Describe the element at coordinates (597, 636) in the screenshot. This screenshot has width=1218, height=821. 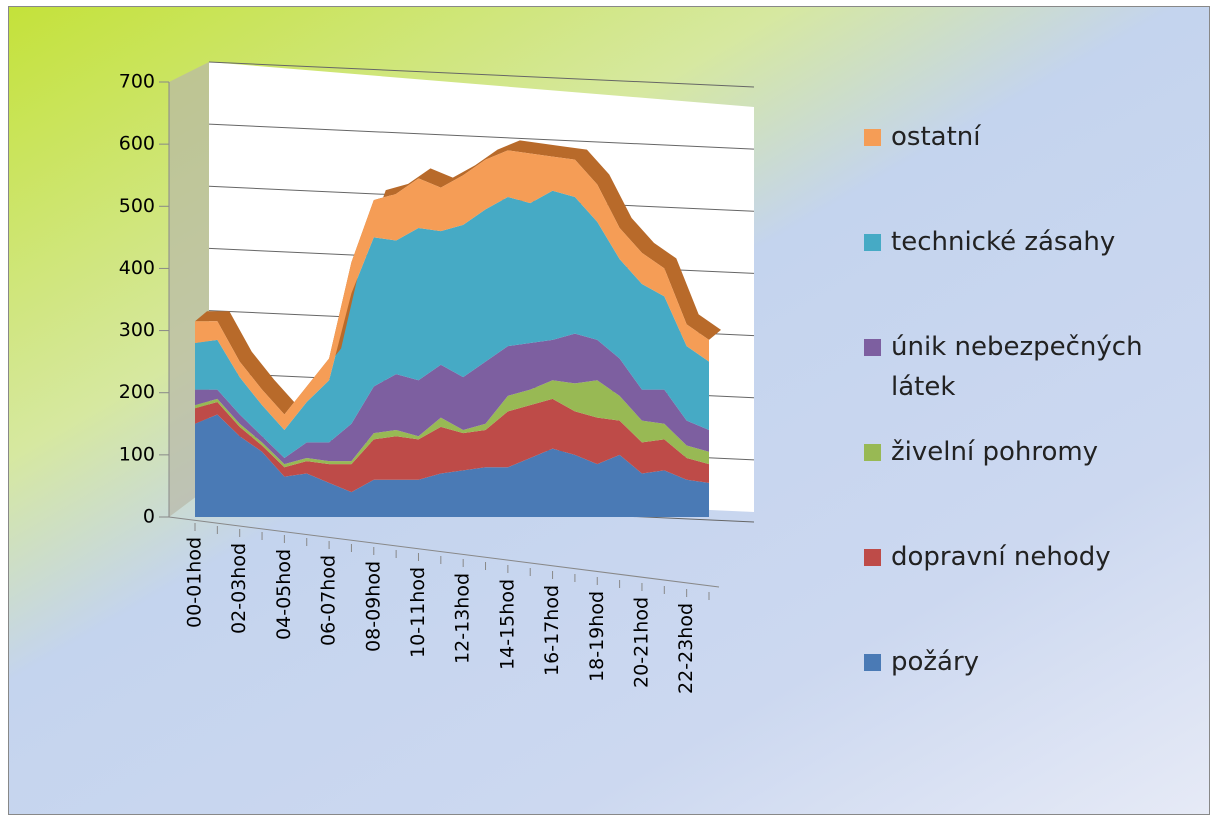
I see `x-tick-label: 18-19hod` at that location.